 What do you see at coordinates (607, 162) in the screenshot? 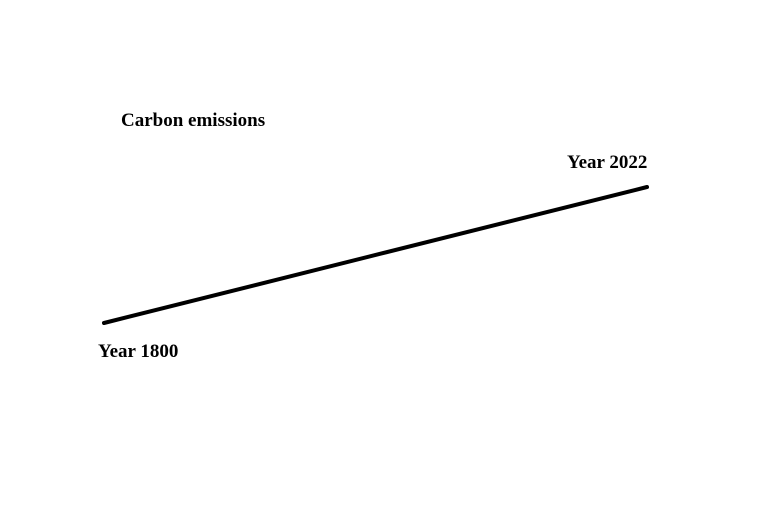
I see `end-point-label: Year 2022` at bounding box center [607, 162].